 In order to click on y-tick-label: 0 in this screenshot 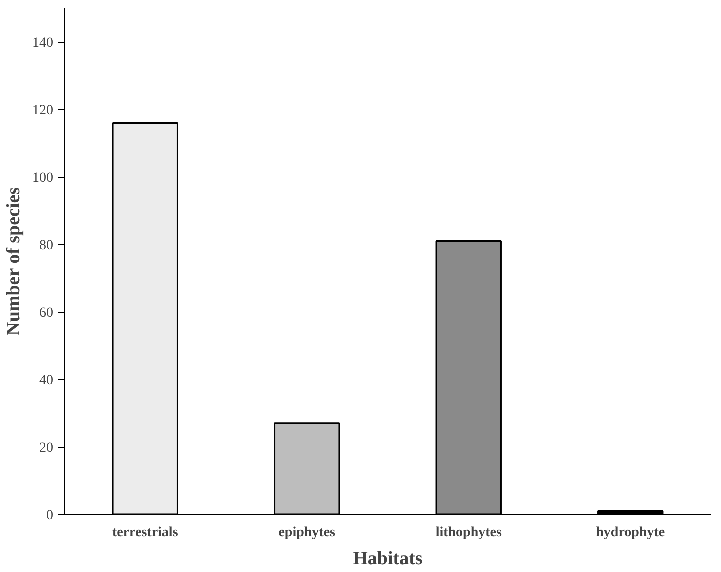, I will do `click(50, 516)`.